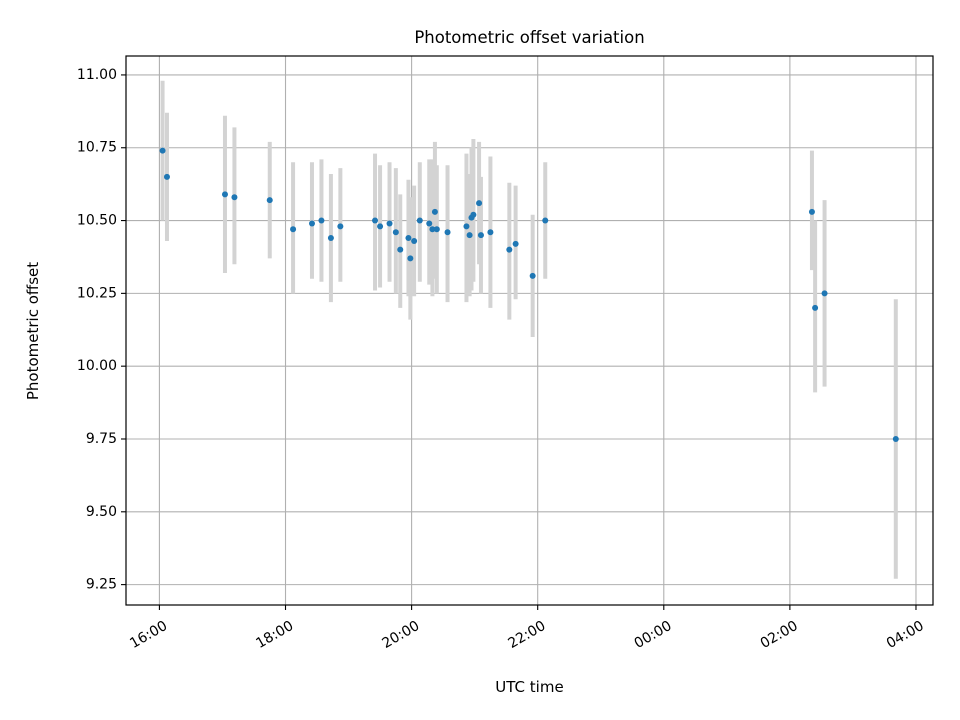  What do you see at coordinates (529, 37) in the screenshot?
I see `chart-title: Photometric offset variation` at bounding box center [529, 37].